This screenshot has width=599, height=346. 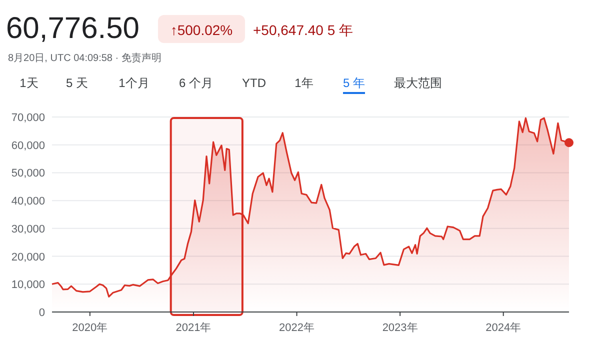 I want to click on text: 1年, so click(x=304, y=83).